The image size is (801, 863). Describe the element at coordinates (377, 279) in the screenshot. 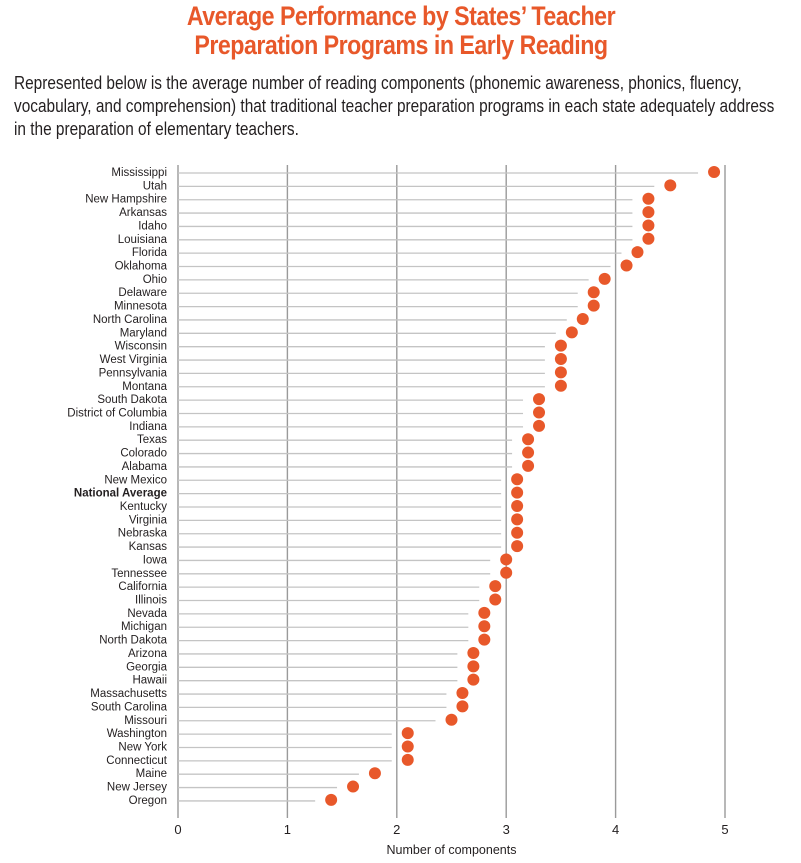

I see `data-row: Ohio` at that location.